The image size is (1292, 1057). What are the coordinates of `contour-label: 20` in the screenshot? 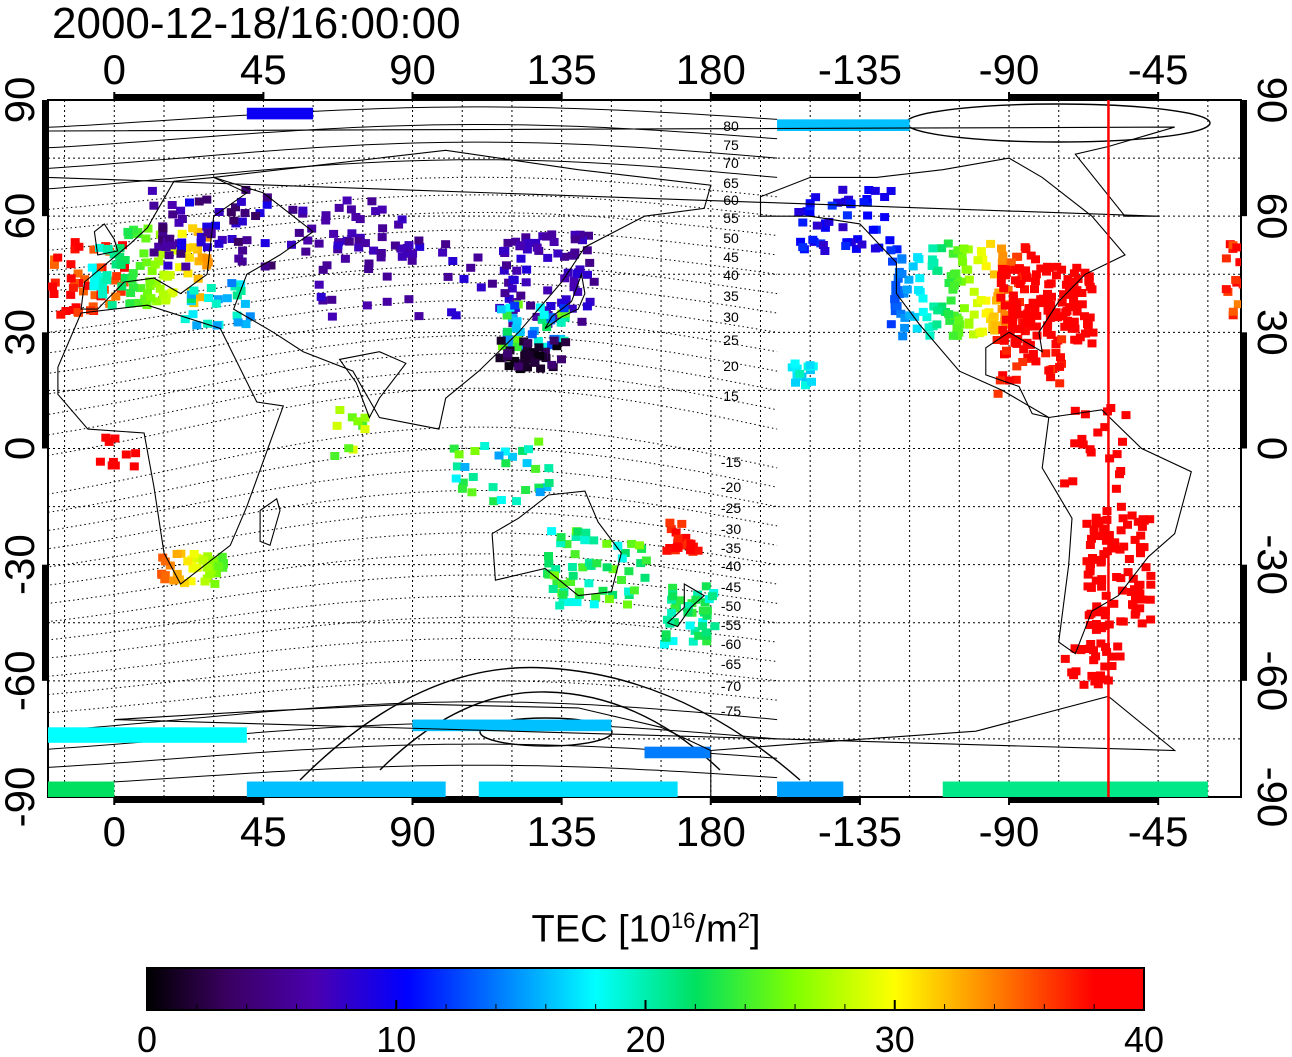 It's located at (731, 366).